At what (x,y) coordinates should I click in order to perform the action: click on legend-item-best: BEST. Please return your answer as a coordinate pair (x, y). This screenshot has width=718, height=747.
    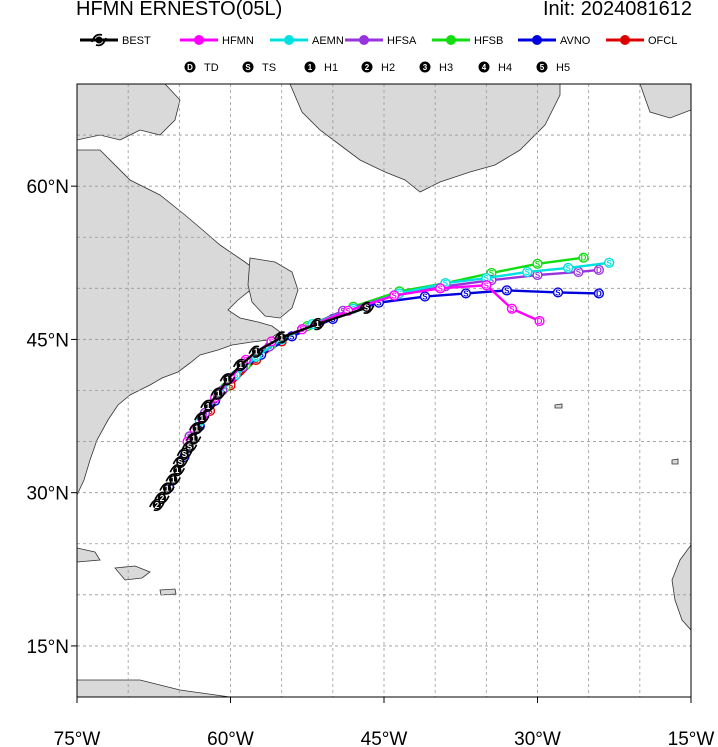
    Looking at the image, I should click on (115, 40).